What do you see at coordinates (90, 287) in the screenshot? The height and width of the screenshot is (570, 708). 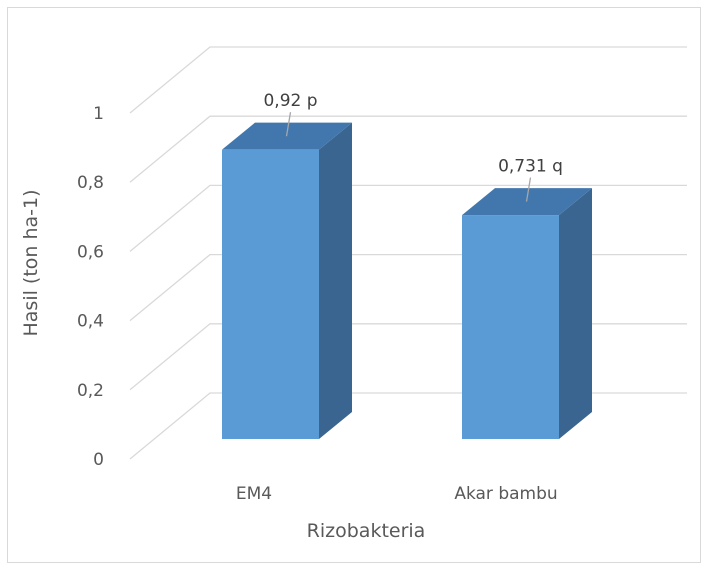 I see `y-tick-labels: 0 0,2 0,4 0,6 0,8 1` at bounding box center [90, 287].